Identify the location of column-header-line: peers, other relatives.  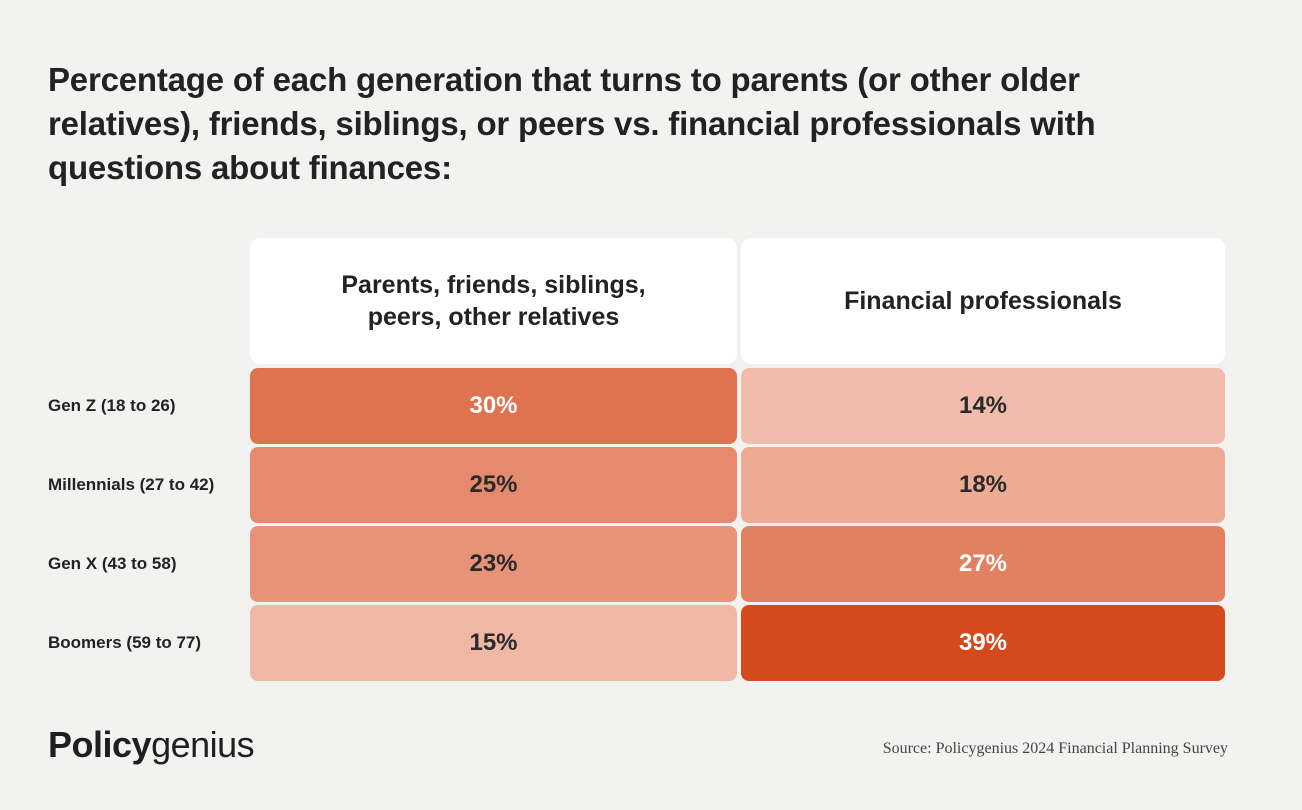
(493, 317).